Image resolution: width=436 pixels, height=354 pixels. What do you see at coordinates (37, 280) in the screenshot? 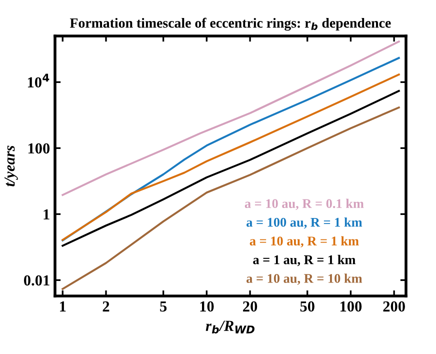
I see `y-tick-label: 0.01` at bounding box center [37, 280].